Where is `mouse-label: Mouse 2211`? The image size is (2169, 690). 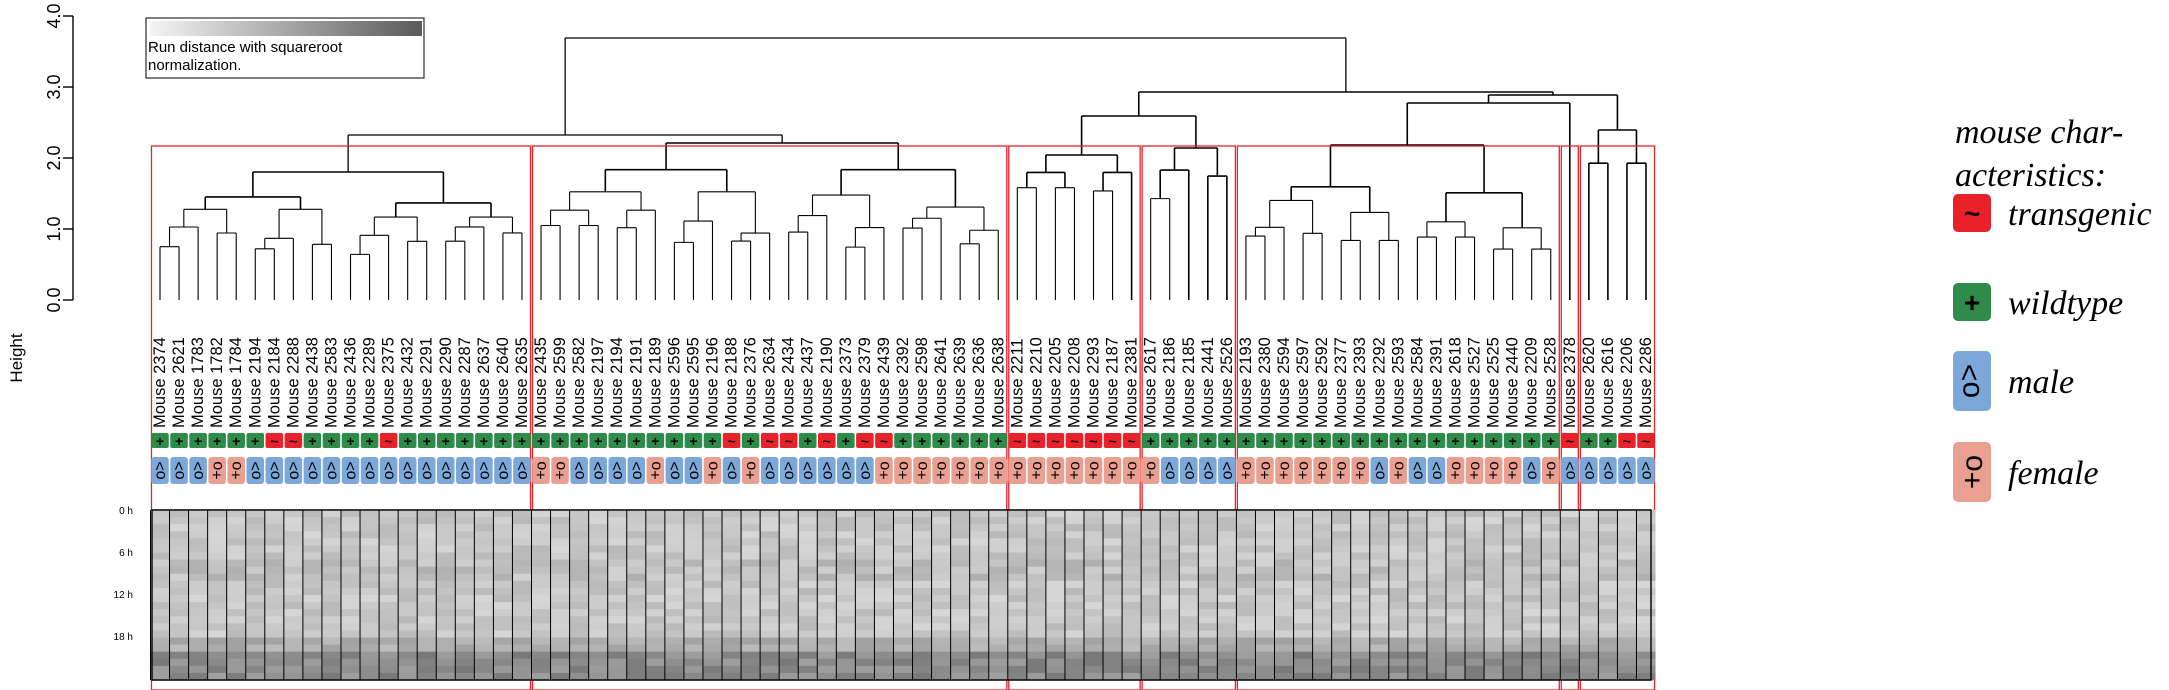 mouse-label: Mouse 2211 is located at coordinates (1017, 383).